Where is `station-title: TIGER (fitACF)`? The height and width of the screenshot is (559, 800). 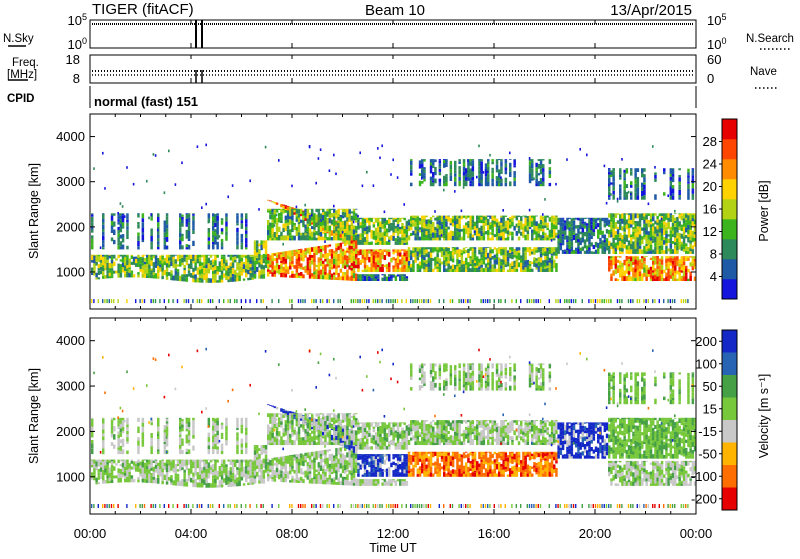 station-title: TIGER (fitACF) is located at coordinates (143, 9).